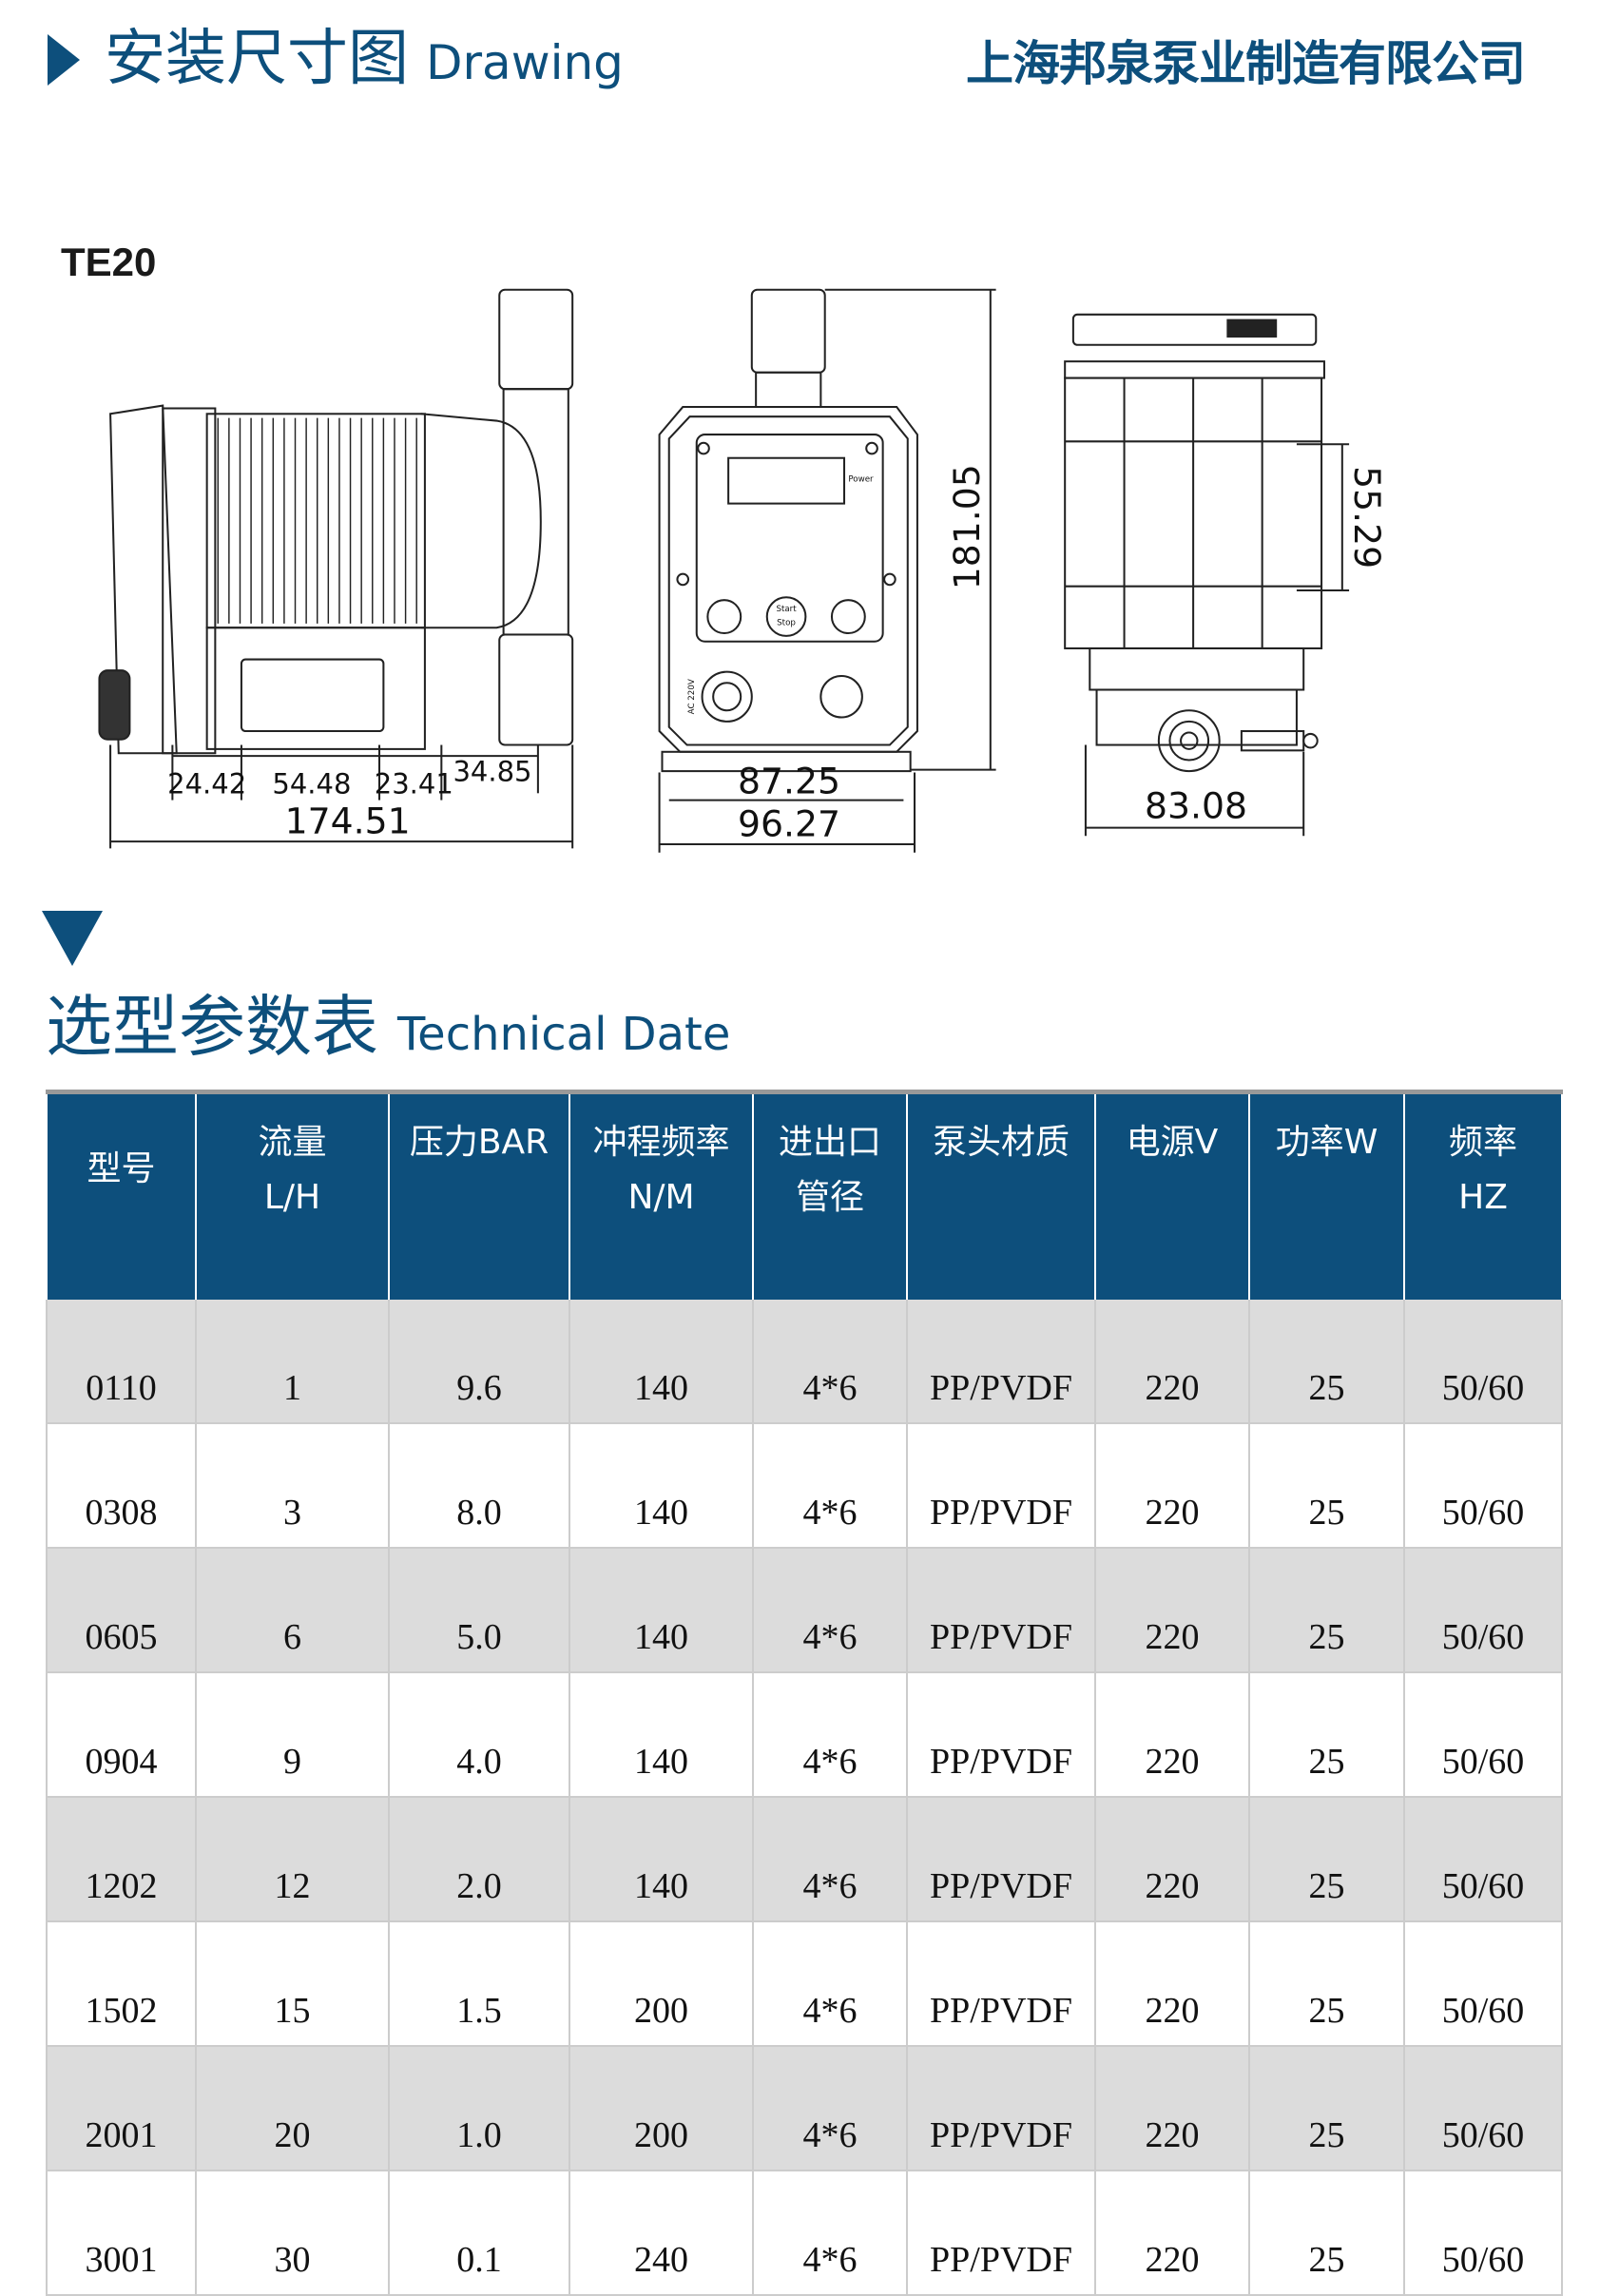 The height and width of the screenshot is (2296, 1600). I want to click on header-line: 冲程频率, so click(661, 1142).